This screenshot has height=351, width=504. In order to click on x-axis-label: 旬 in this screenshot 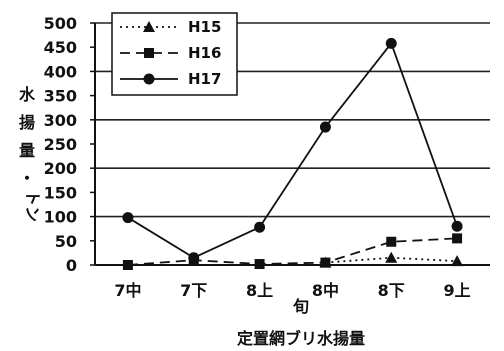, I will do `click(300, 306)`.